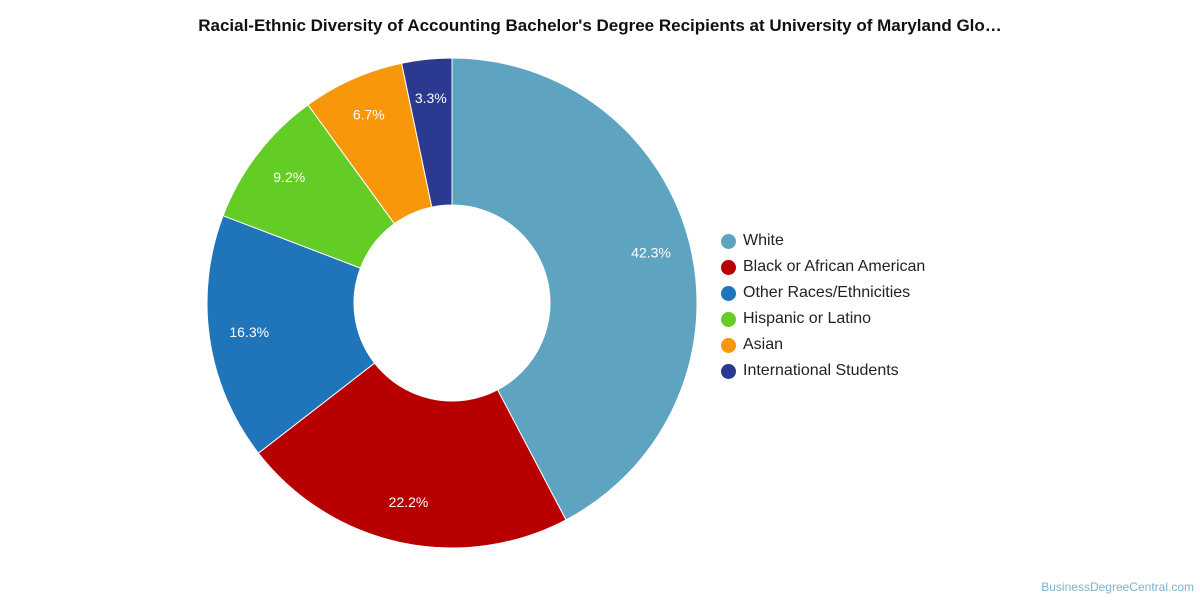  What do you see at coordinates (431, 98) in the screenshot?
I see `slice-label-international-students: 3.3%` at bounding box center [431, 98].